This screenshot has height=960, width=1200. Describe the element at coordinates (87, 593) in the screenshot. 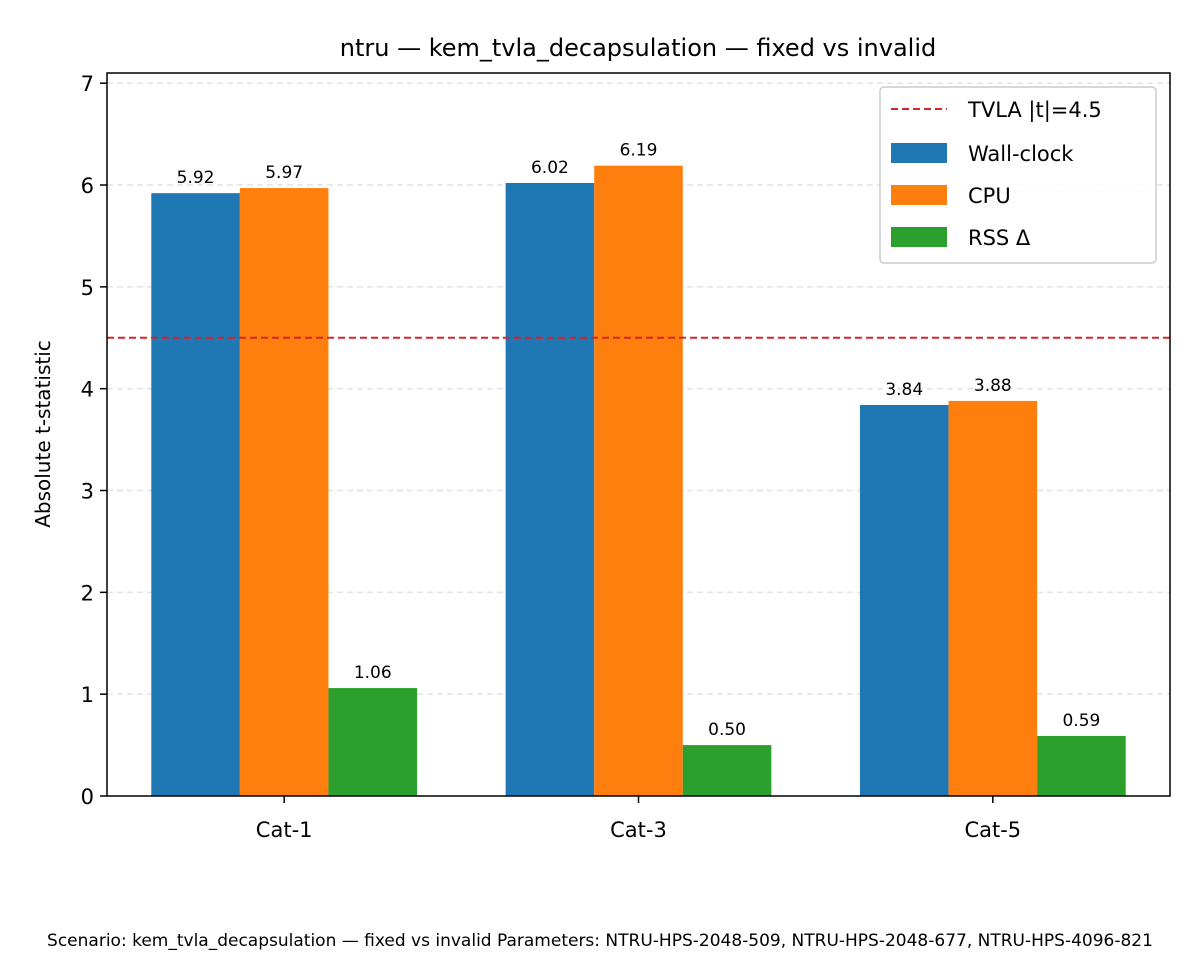

I see `y-tick-label: 2` at that location.